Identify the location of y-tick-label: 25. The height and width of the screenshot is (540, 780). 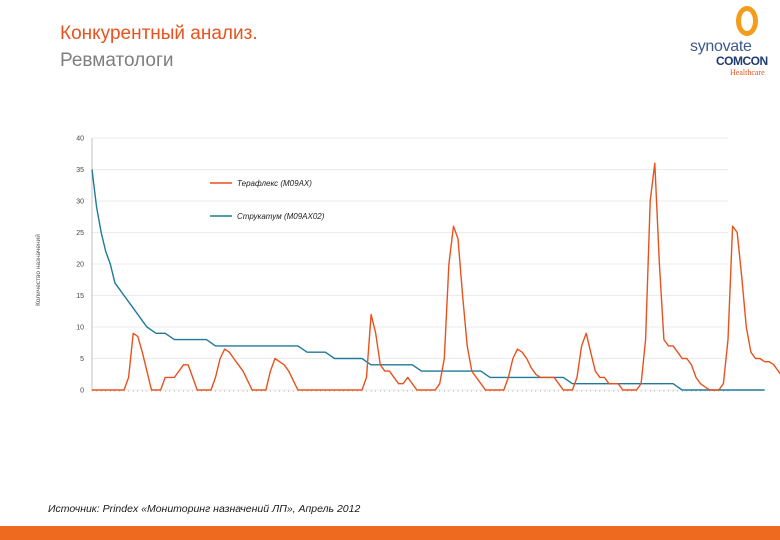
(80, 233).